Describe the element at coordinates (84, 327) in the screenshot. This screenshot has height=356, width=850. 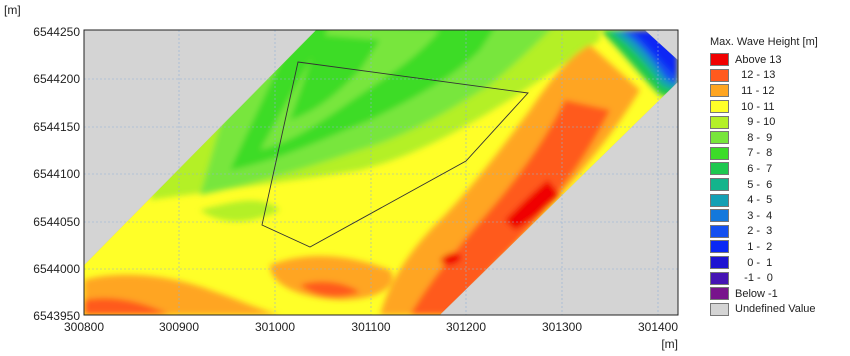
I see `x-tick-label: 300800` at that location.